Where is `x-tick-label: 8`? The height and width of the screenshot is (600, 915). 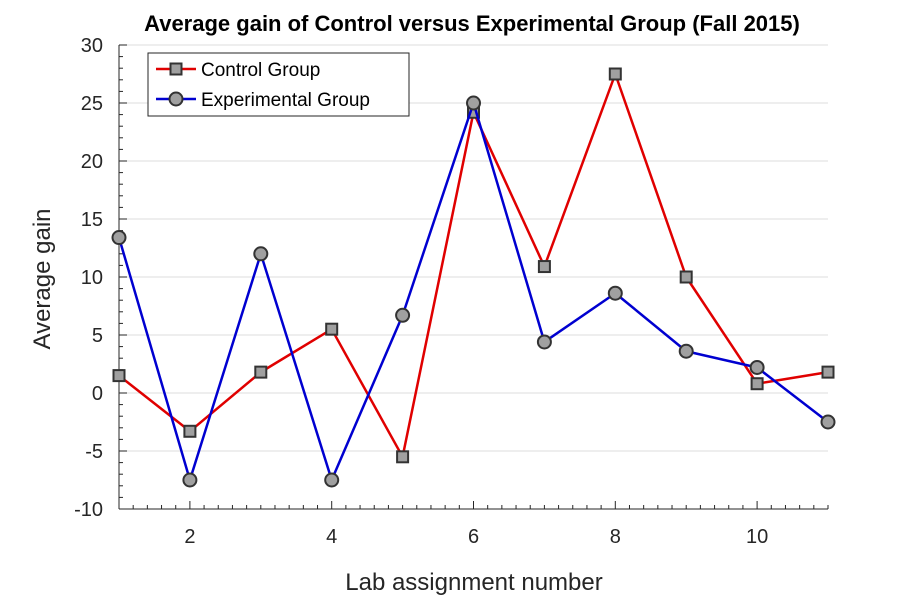
x-tick-label: 8 is located at coordinates (615, 537).